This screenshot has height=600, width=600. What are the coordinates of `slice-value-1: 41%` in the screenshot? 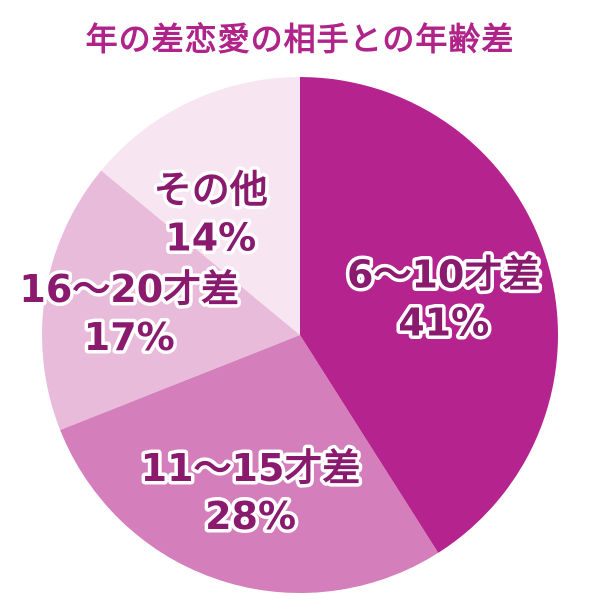 It's located at (443, 322).